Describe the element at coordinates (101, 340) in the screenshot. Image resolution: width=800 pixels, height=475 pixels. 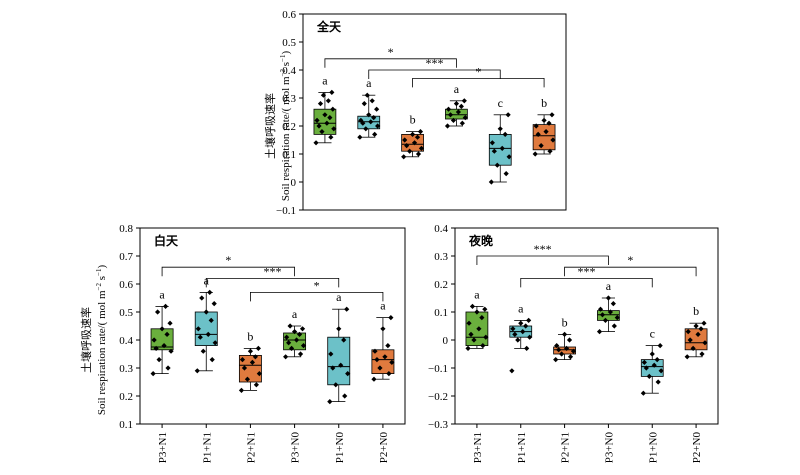
I see `y-label-en: Soil respiration rate/( mol m−2 s−1)` at that location.